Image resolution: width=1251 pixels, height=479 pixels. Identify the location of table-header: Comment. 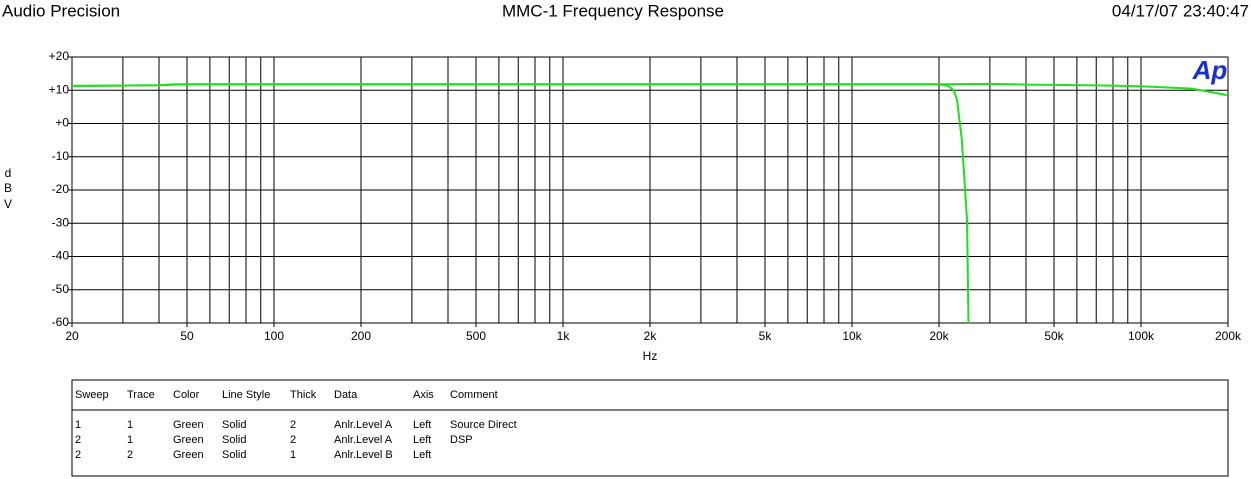
(474, 395).